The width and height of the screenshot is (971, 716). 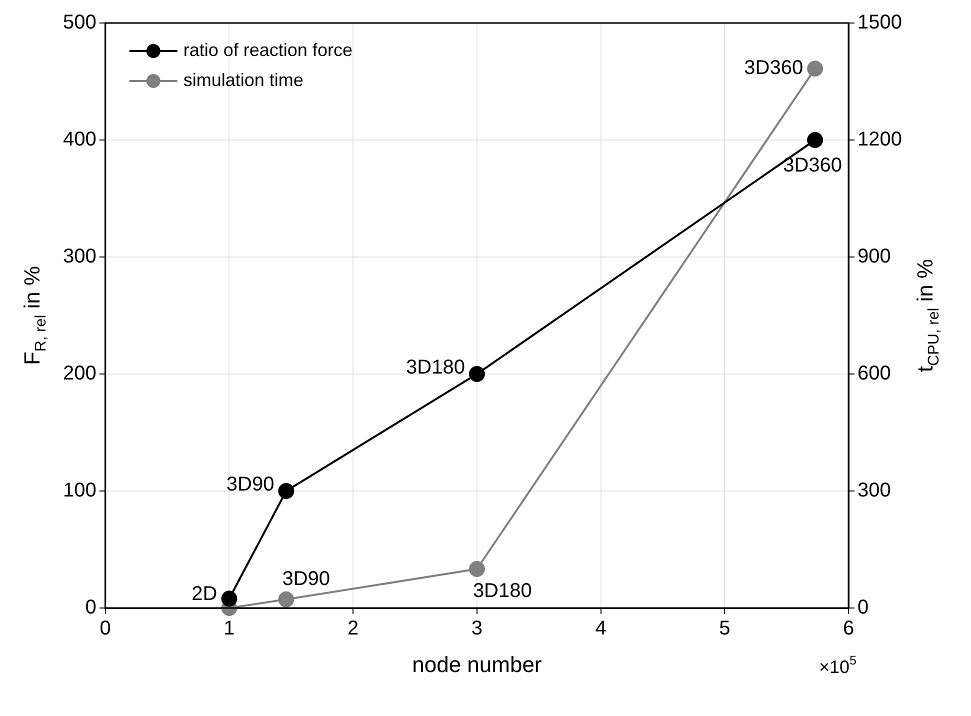 I want to click on y2-tick-label: 0, so click(x=863, y=607).